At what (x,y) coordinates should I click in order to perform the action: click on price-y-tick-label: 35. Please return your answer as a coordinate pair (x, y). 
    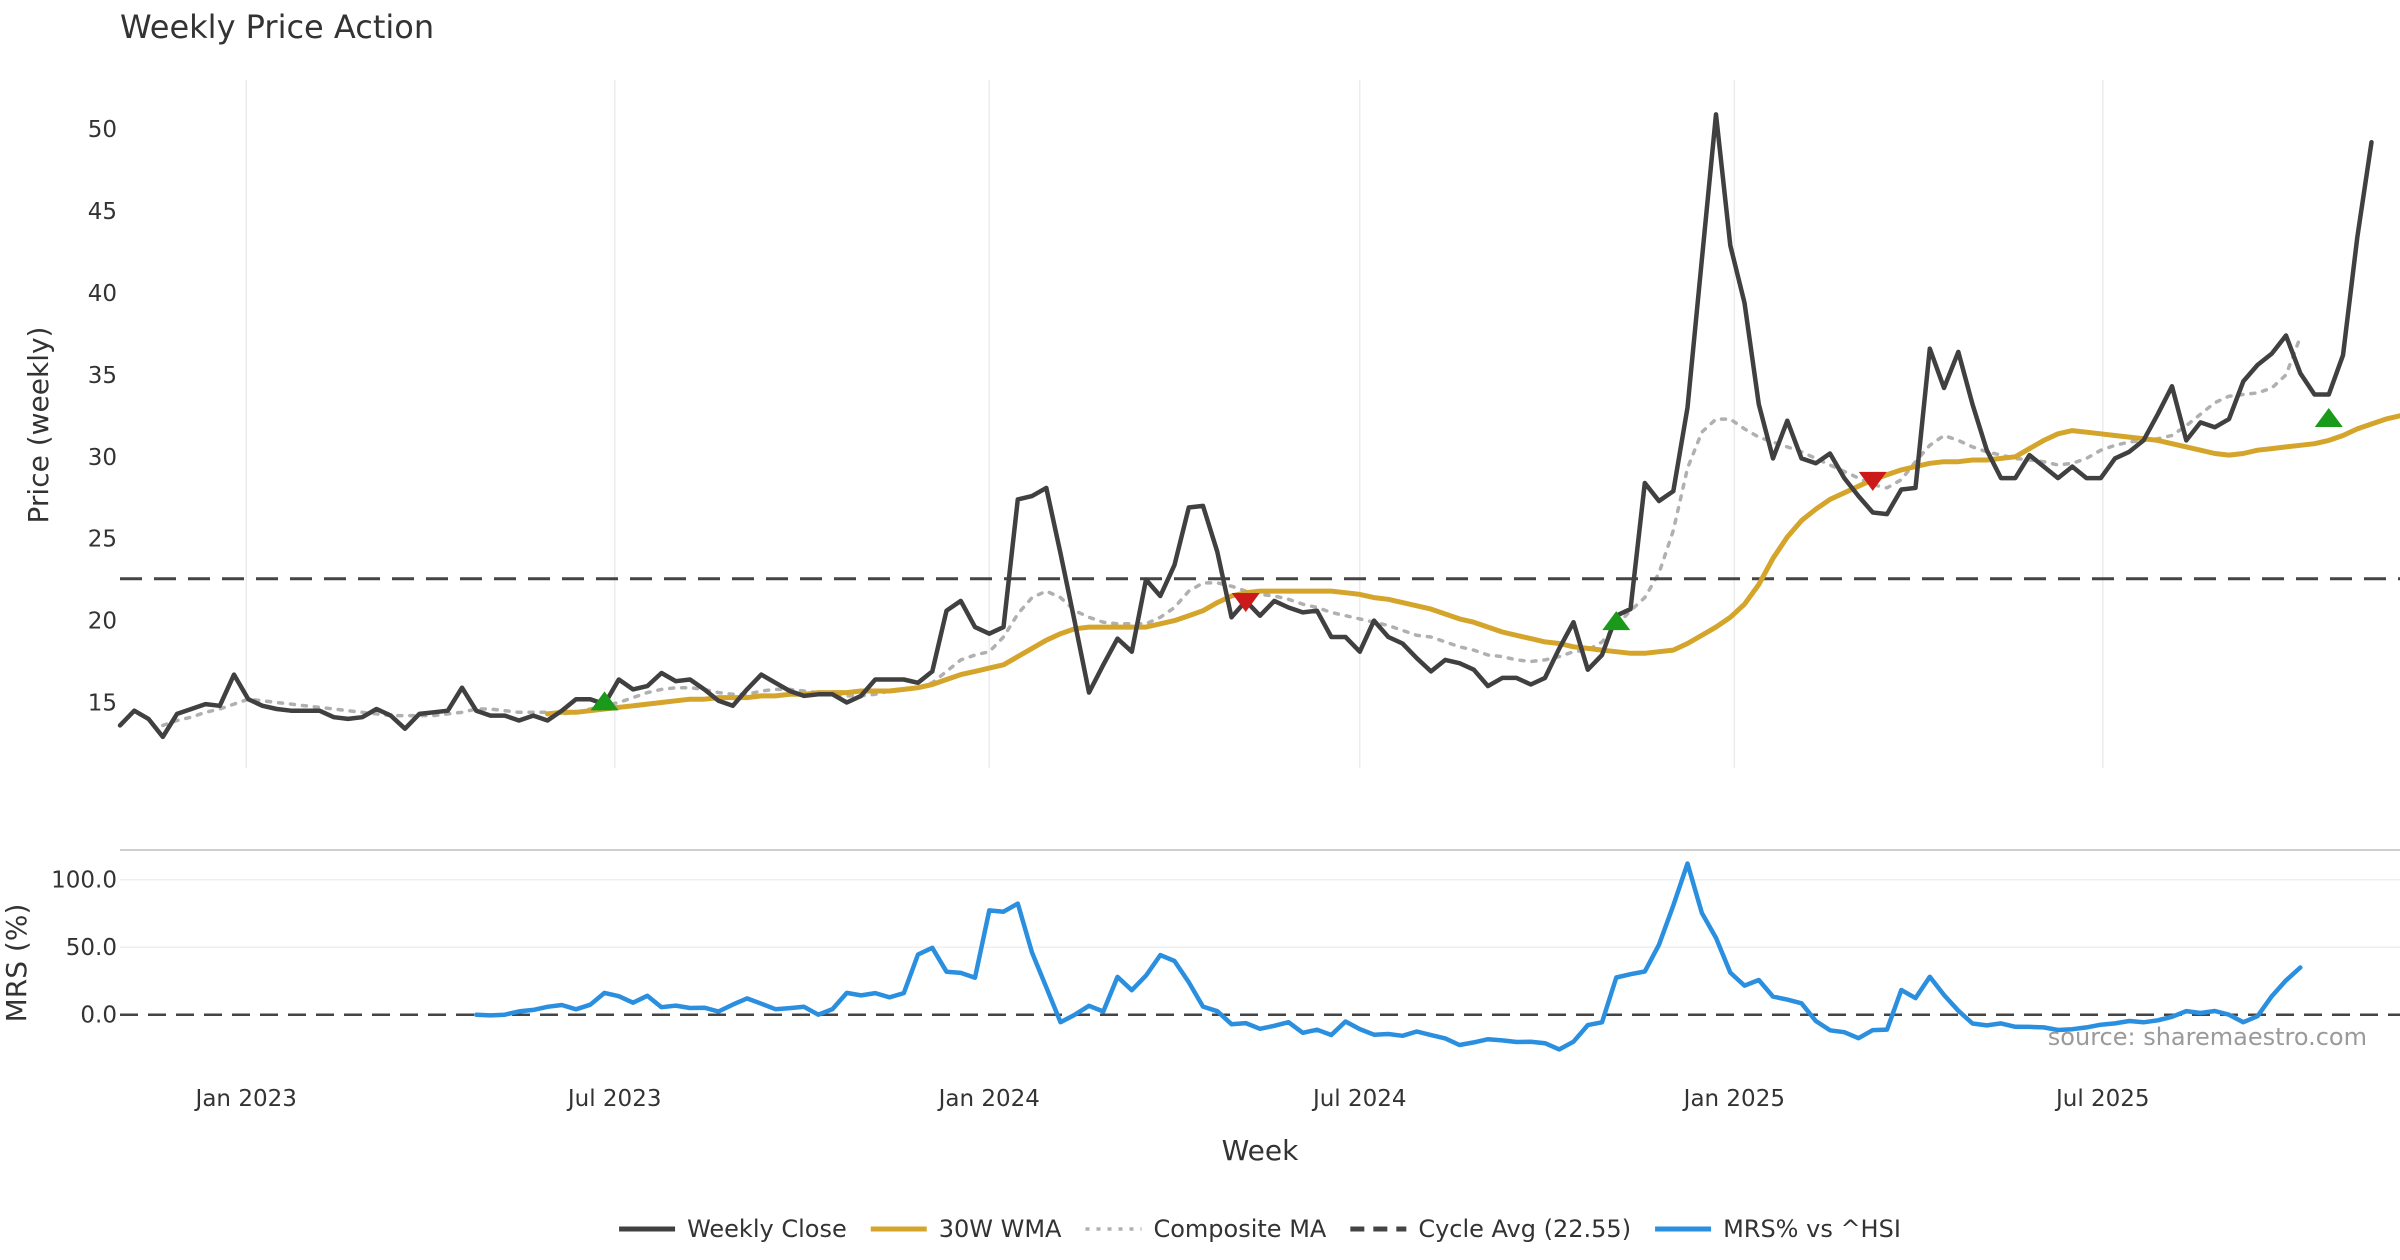
    Looking at the image, I should click on (102, 376).